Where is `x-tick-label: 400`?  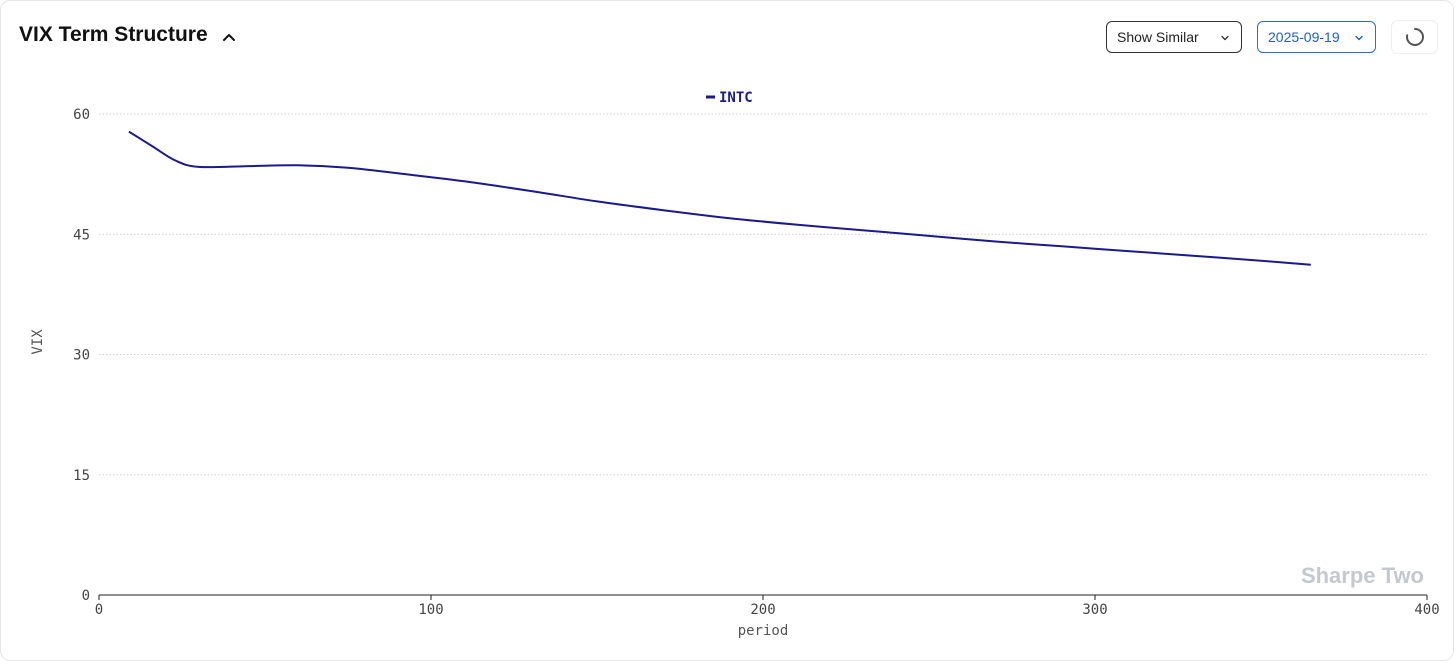 x-tick-label: 400 is located at coordinates (1426, 610).